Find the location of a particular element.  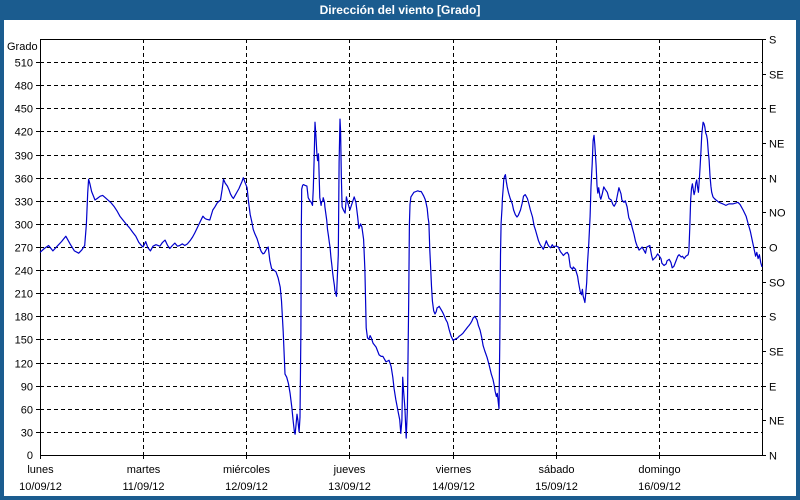

y-axis-tick-label: 270 is located at coordinates (24, 249).